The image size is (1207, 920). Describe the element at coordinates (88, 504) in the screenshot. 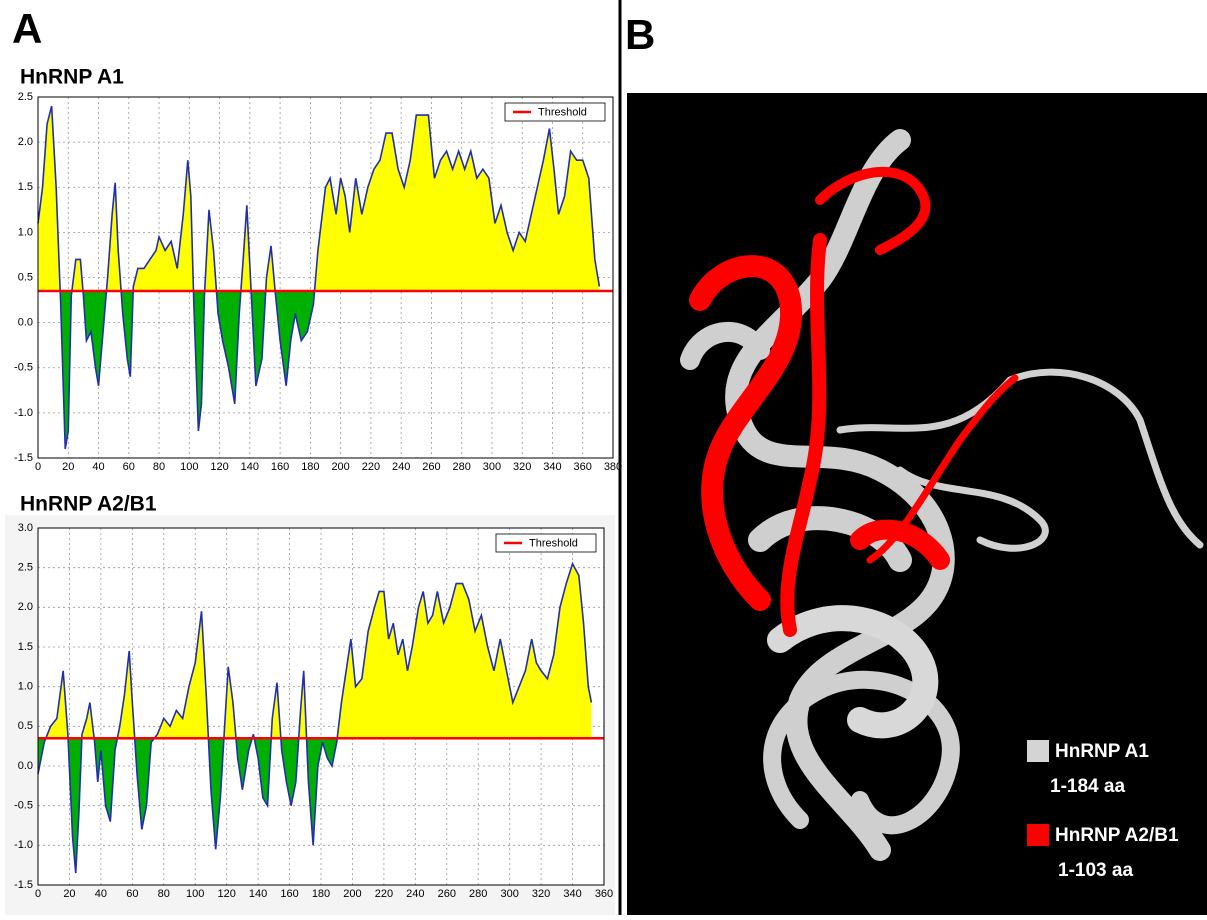

I see `chart-title: HnRNP A2/B1` at that location.